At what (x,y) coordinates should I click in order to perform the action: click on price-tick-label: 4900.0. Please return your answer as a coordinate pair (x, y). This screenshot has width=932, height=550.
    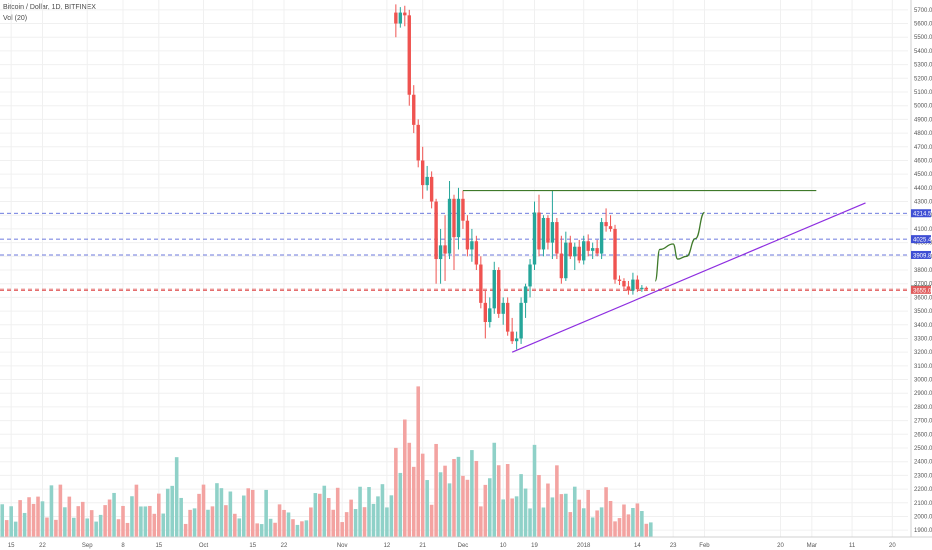
    Looking at the image, I should click on (923, 120).